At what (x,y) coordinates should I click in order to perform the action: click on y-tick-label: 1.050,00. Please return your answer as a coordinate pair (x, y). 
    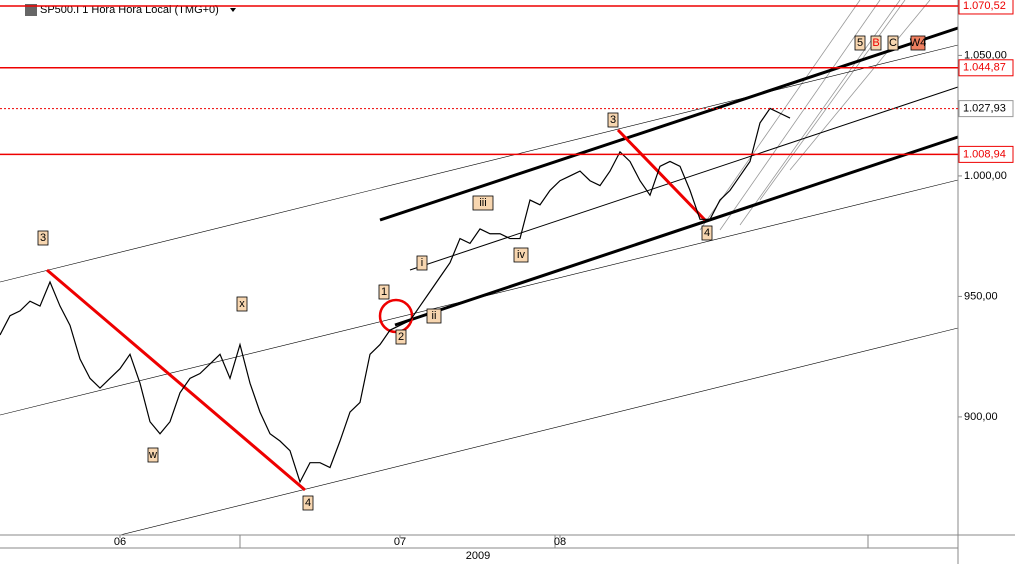
    Looking at the image, I should click on (985, 55).